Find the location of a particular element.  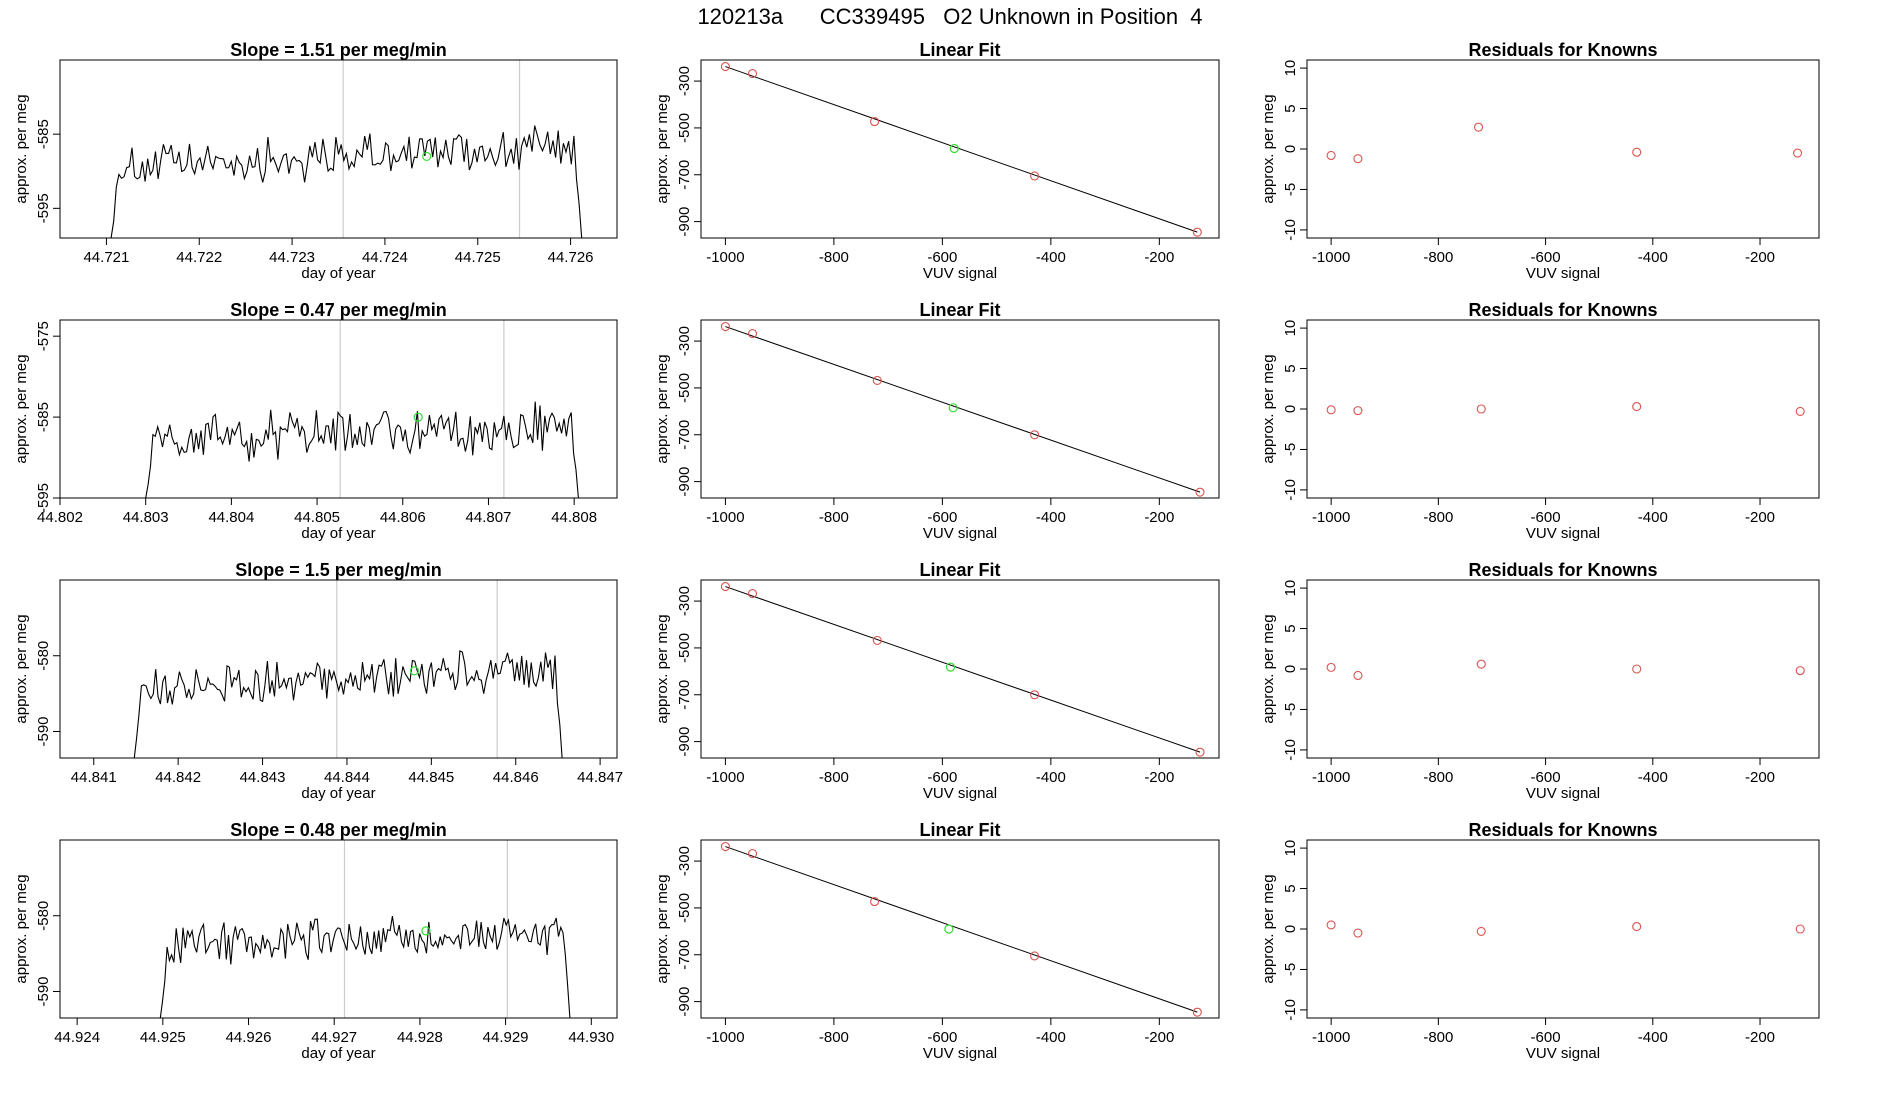

x-tick-label: 44.723 is located at coordinates (292, 257).